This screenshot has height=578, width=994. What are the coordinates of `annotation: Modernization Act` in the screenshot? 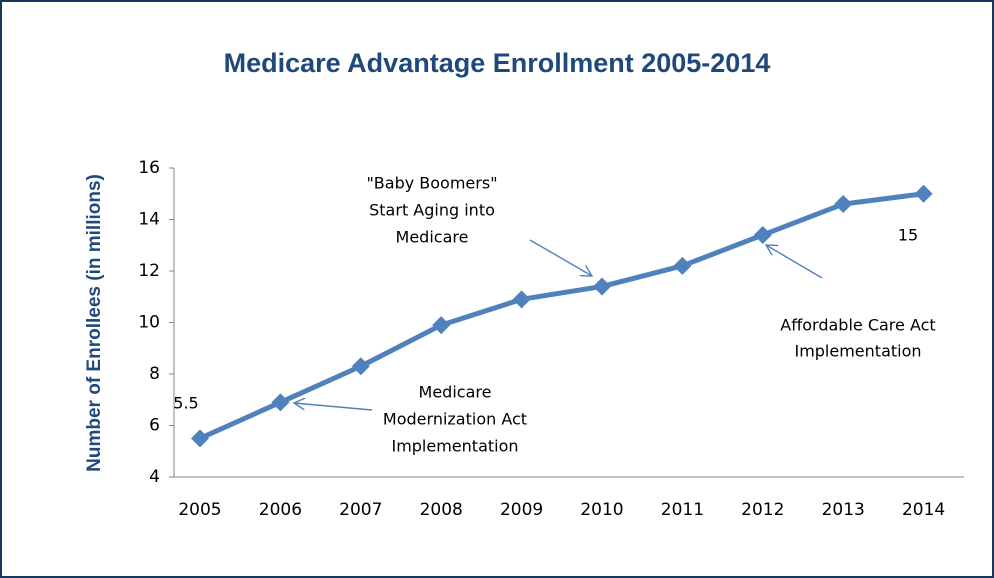 It's located at (455, 419).